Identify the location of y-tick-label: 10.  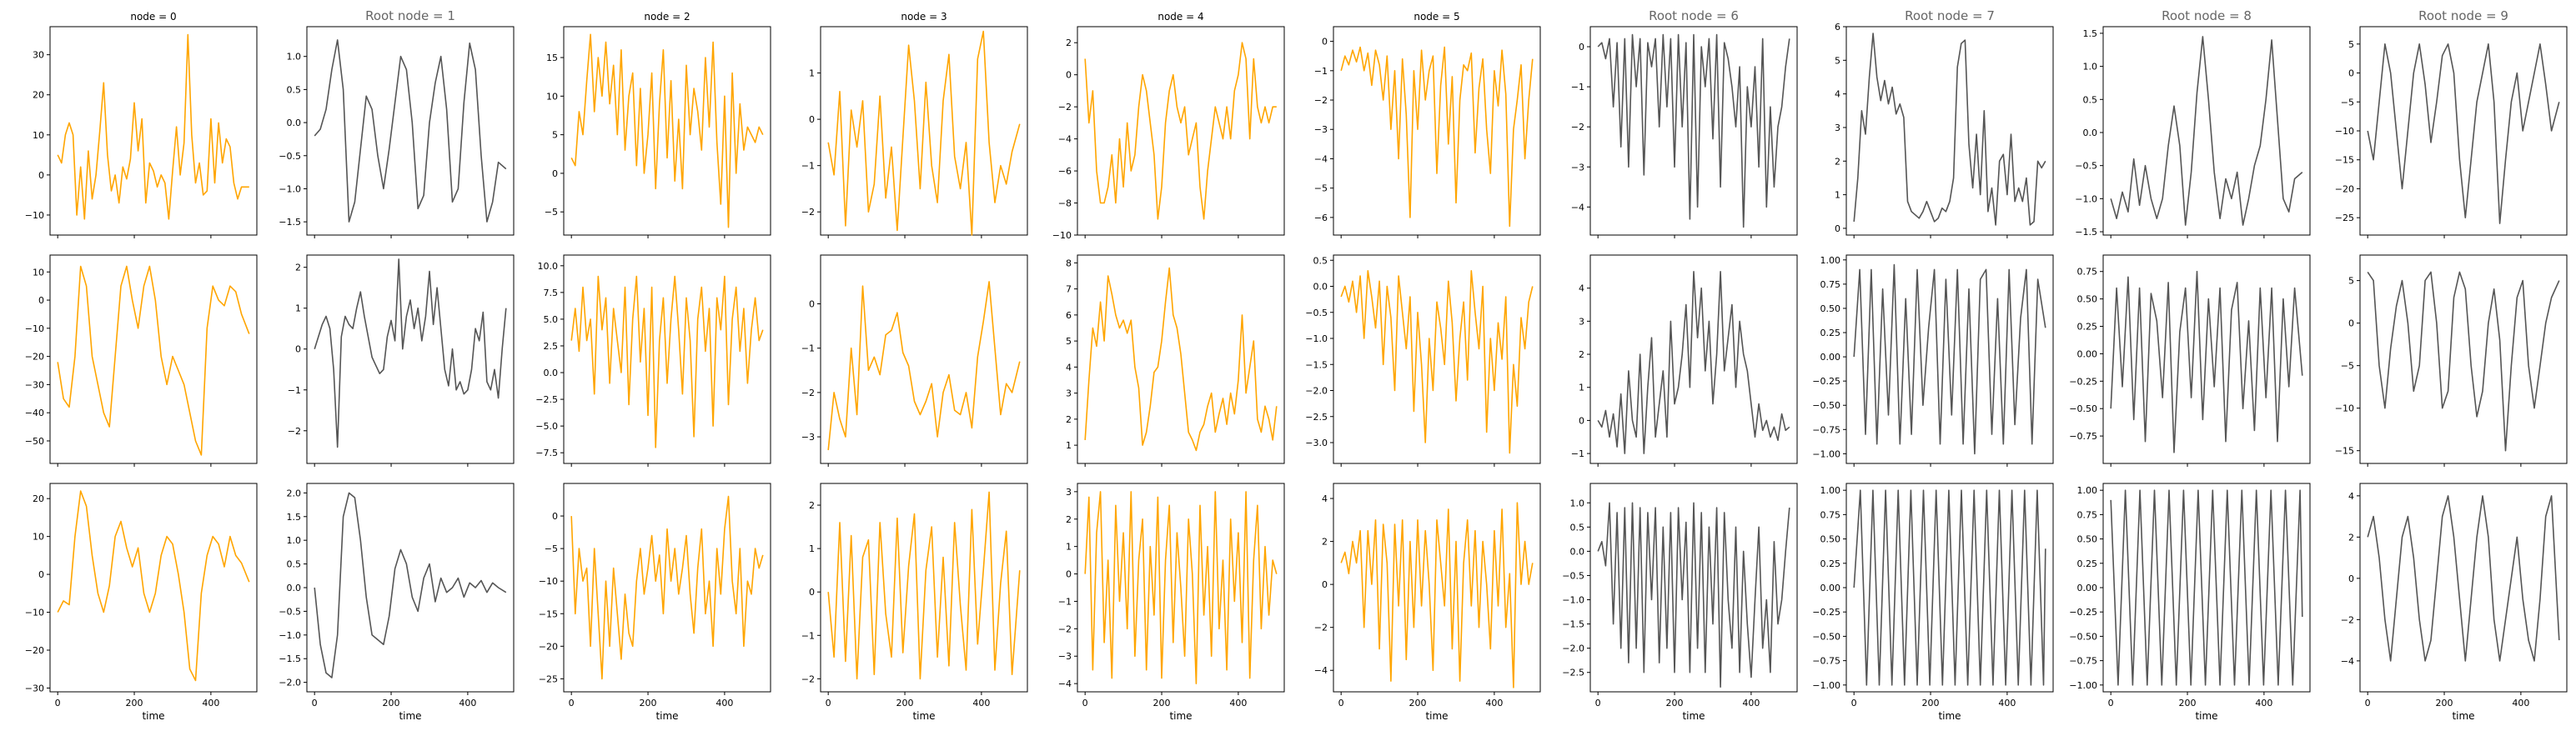
(38, 135).